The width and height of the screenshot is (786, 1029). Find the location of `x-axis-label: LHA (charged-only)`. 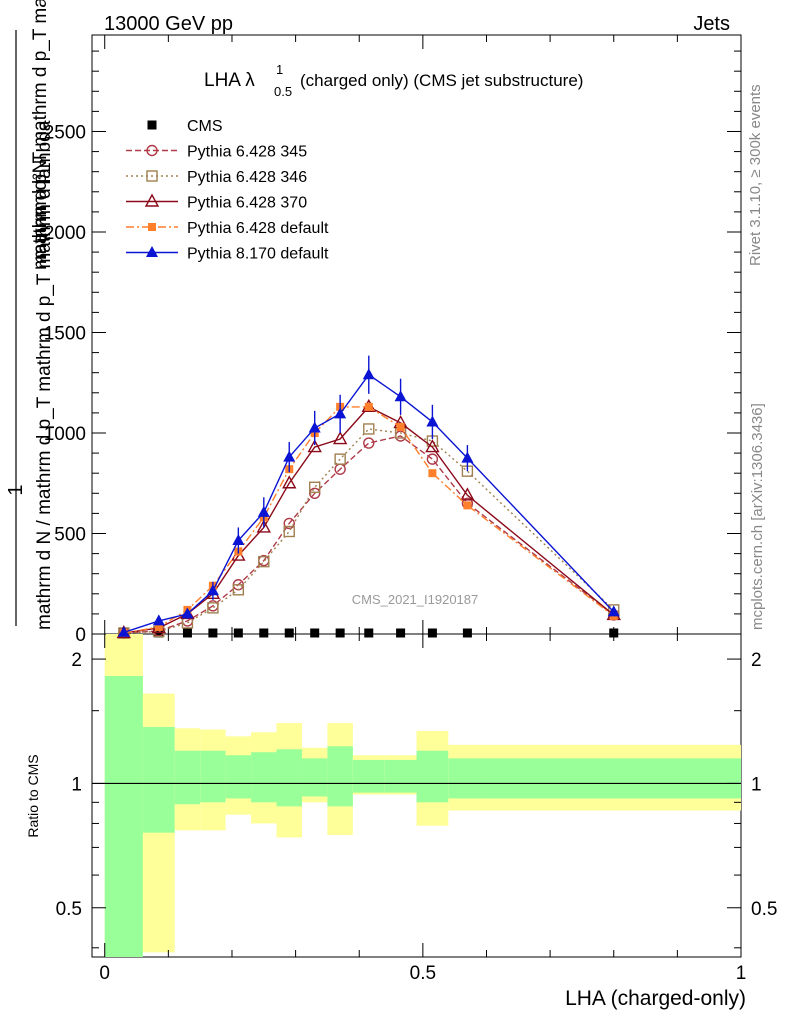

x-axis-label: LHA (charged-only) is located at coordinates (655, 998).